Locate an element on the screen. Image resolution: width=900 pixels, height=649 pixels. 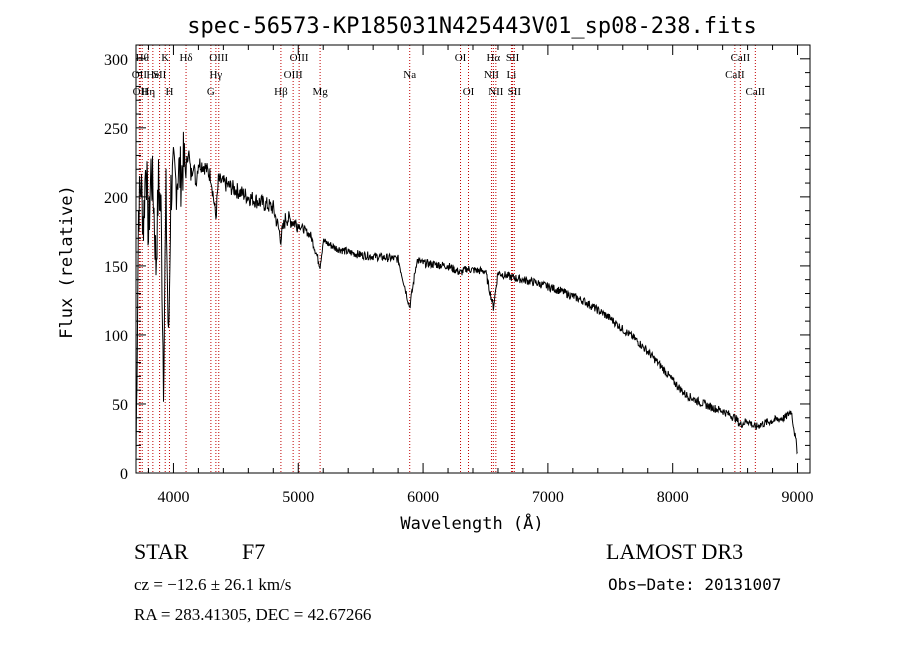
line-marker-label: Hγ is located at coordinates (215, 75).